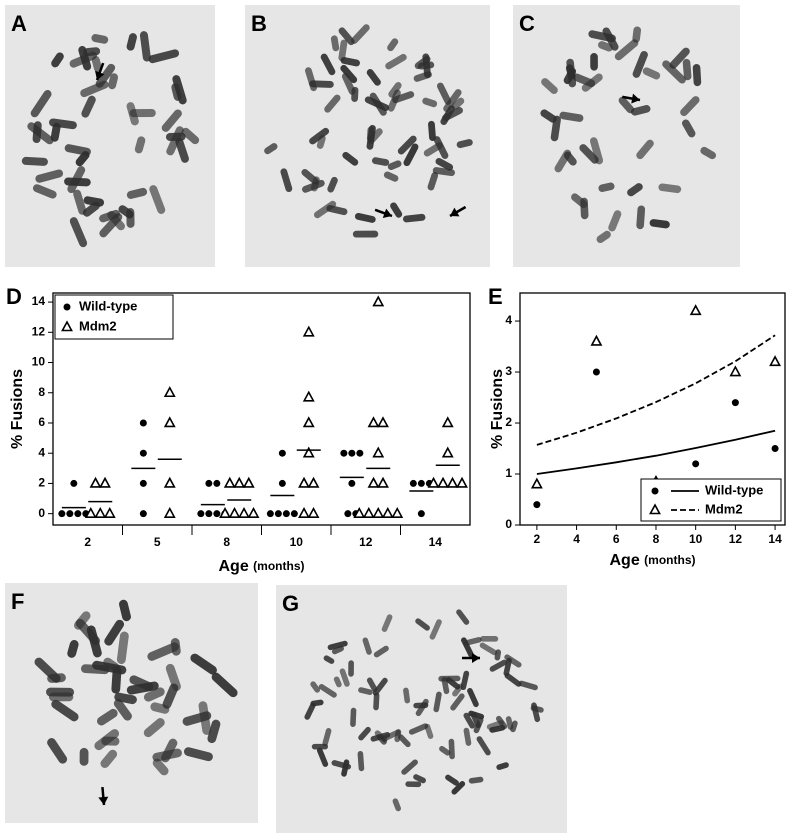  Describe the element at coordinates (655, 491) in the screenshot. I see `legend-marker` at that location.